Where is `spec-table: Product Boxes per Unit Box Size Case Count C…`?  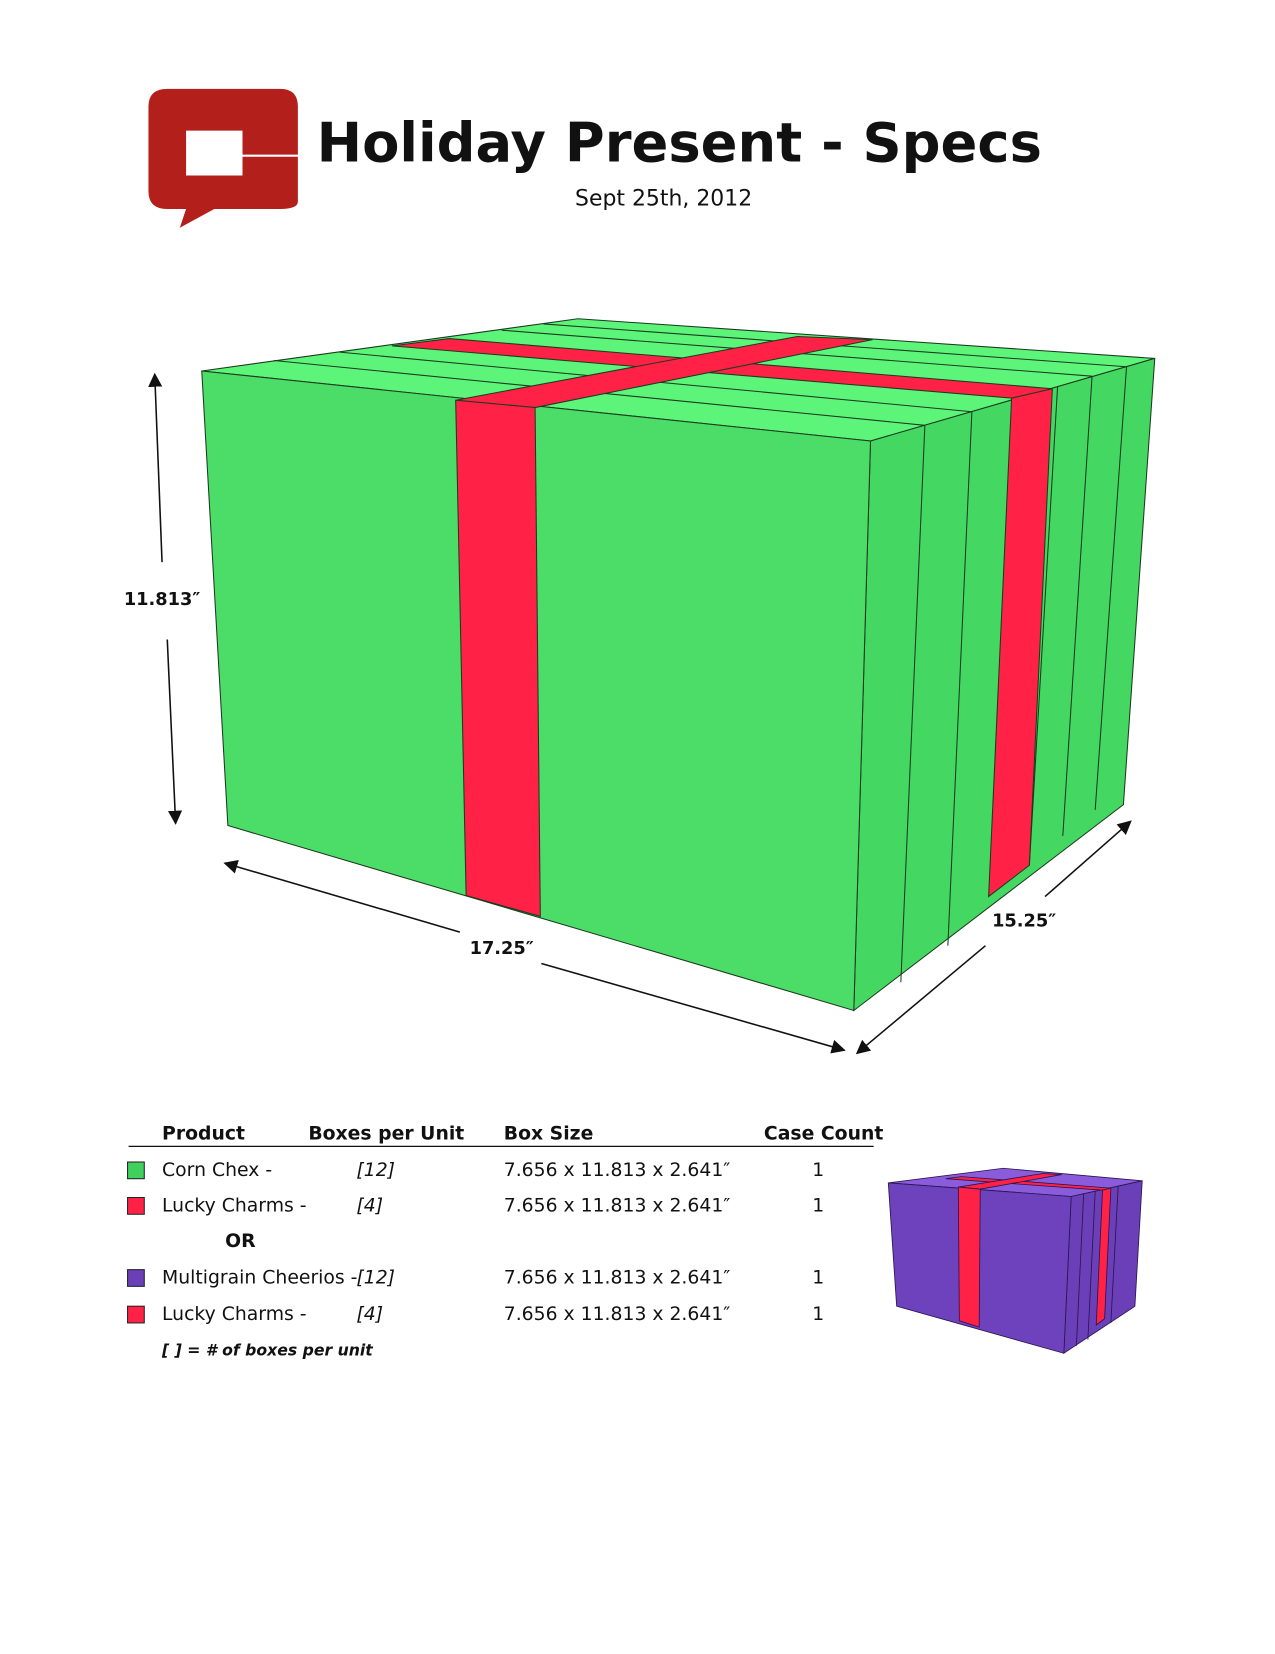
spec-table: Product Boxes per Unit Box Size Case Count C… is located at coordinates (505, 1224).